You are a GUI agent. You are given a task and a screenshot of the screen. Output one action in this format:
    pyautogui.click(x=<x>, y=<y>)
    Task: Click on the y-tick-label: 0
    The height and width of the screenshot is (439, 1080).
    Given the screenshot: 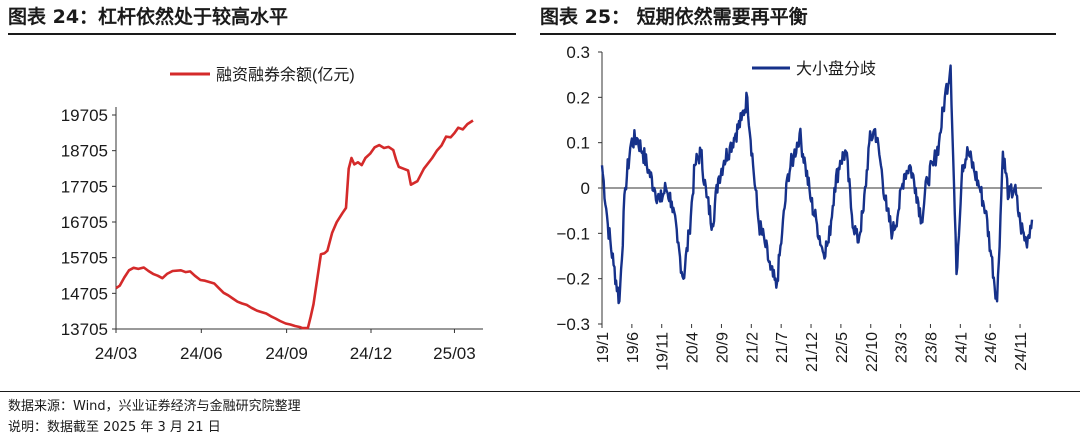 What is the action you would take?
    pyautogui.click(x=585, y=188)
    